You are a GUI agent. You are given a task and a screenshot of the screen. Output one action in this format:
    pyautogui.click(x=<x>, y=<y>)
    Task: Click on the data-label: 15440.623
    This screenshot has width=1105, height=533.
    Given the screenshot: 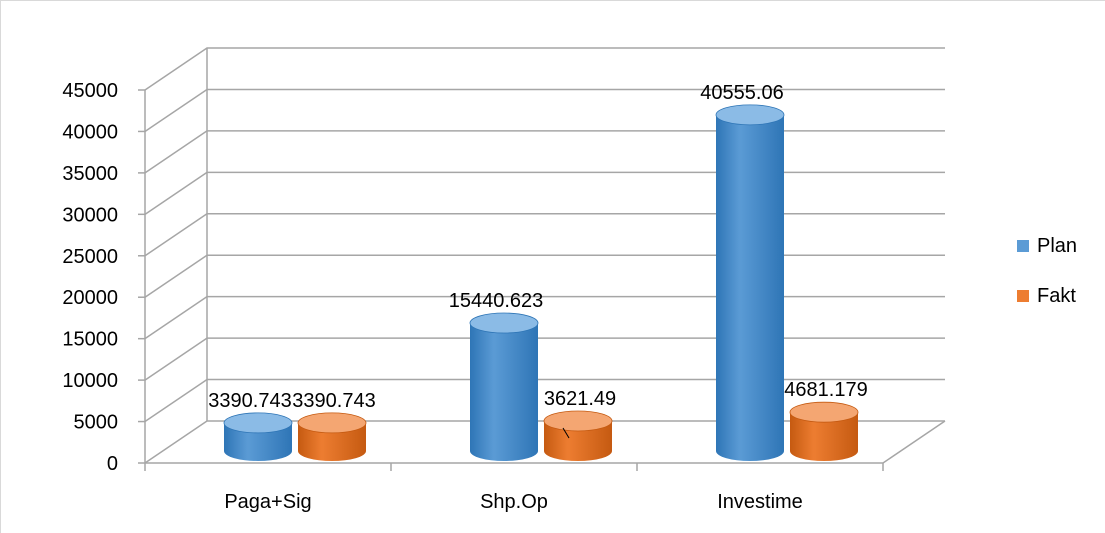 What is the action you would take?
    pyautogui.click(x=496, y=301)
    